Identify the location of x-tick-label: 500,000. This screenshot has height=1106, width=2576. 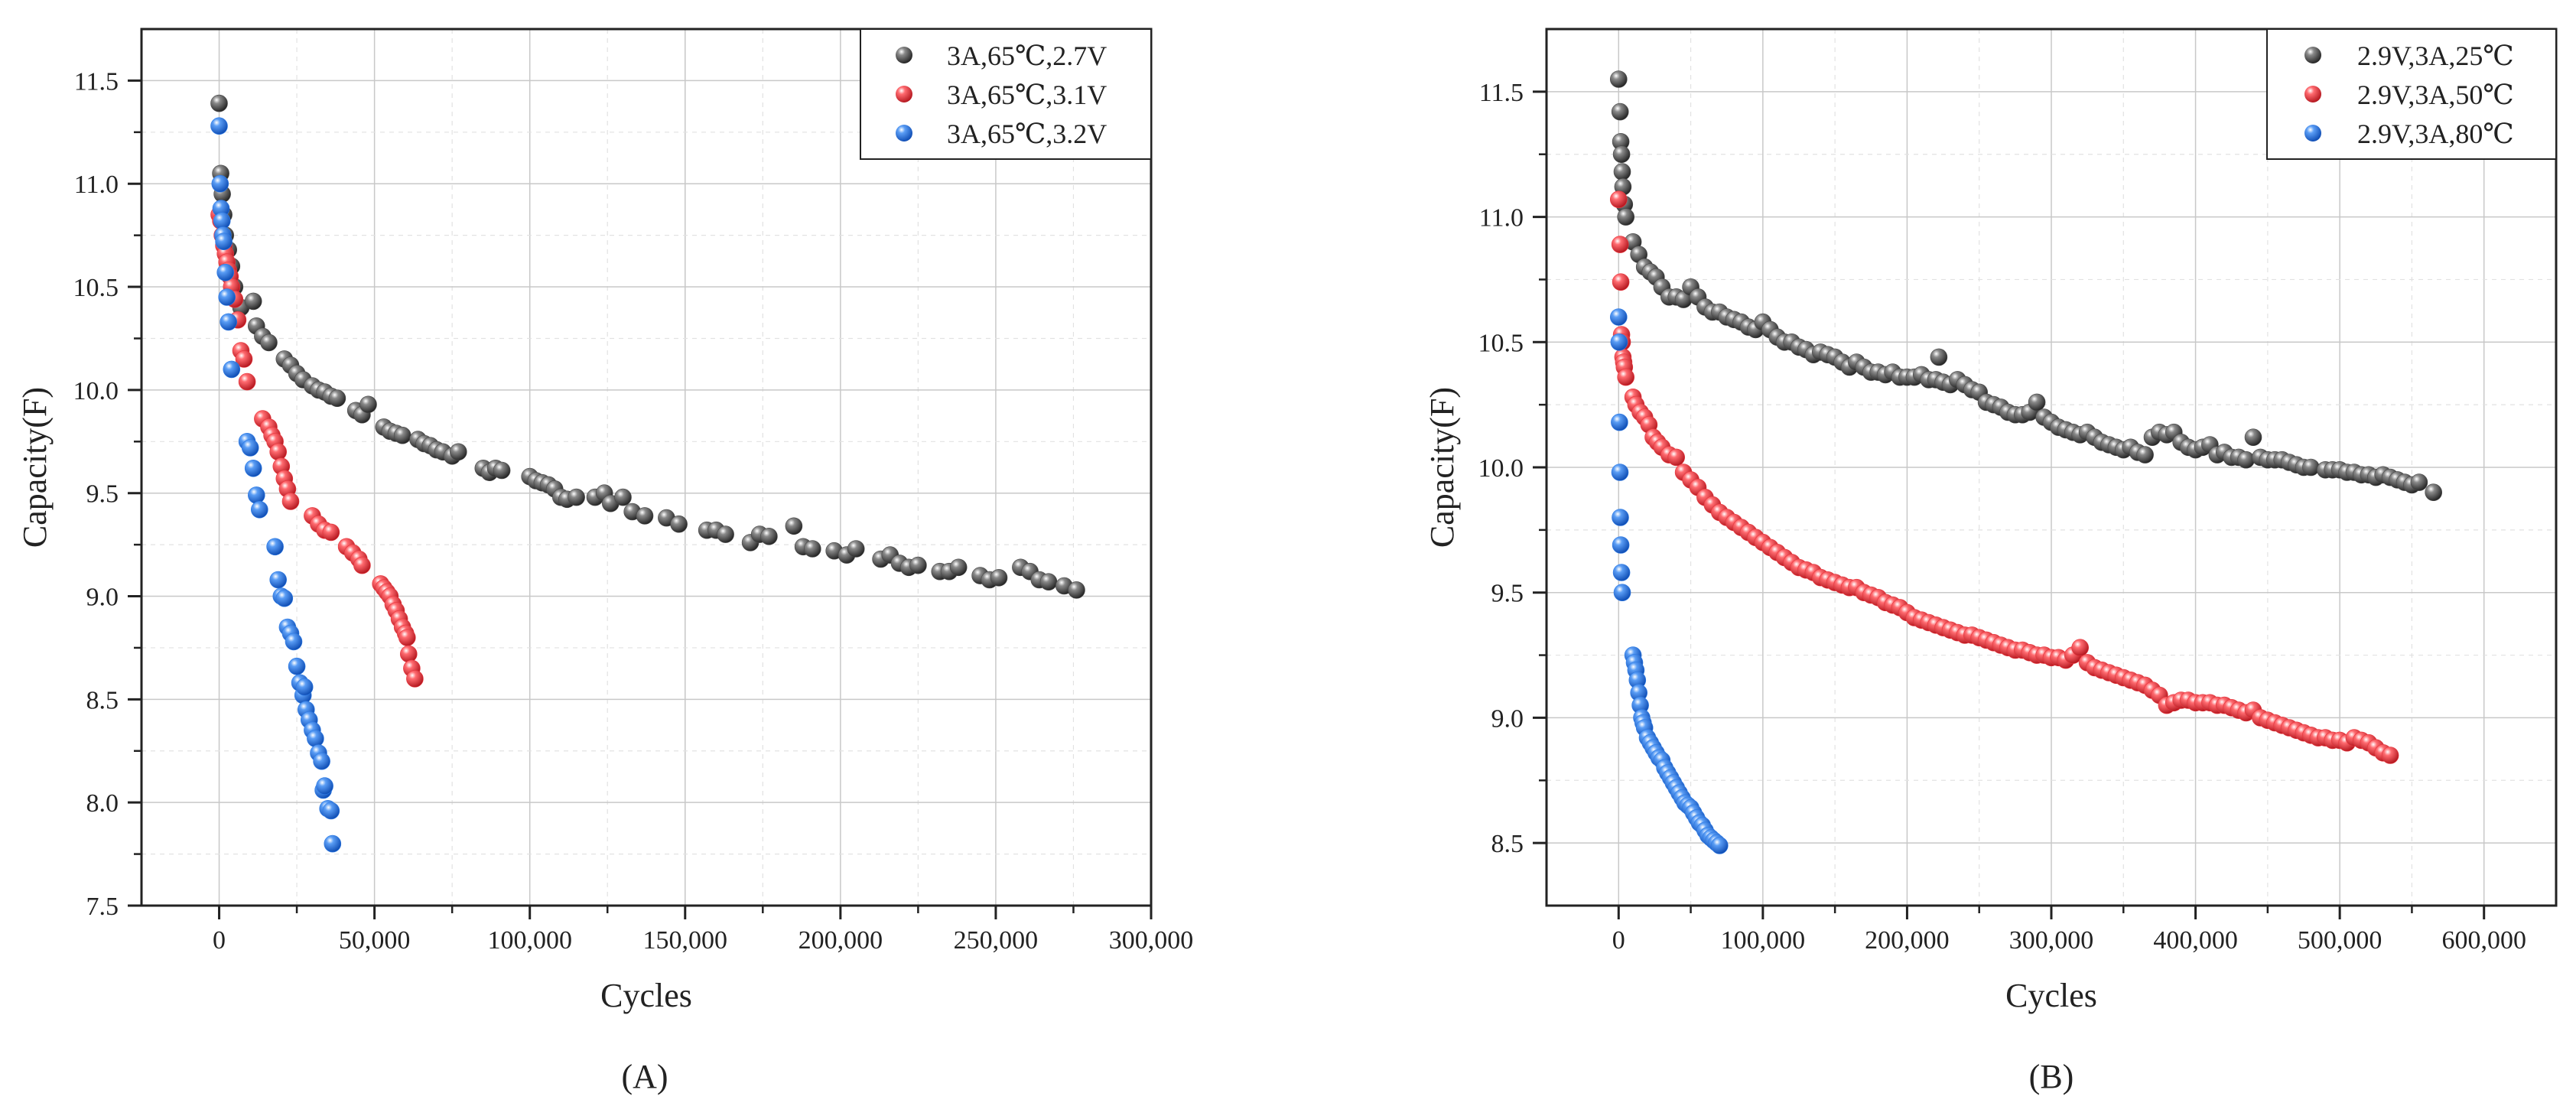
(2340, 940).